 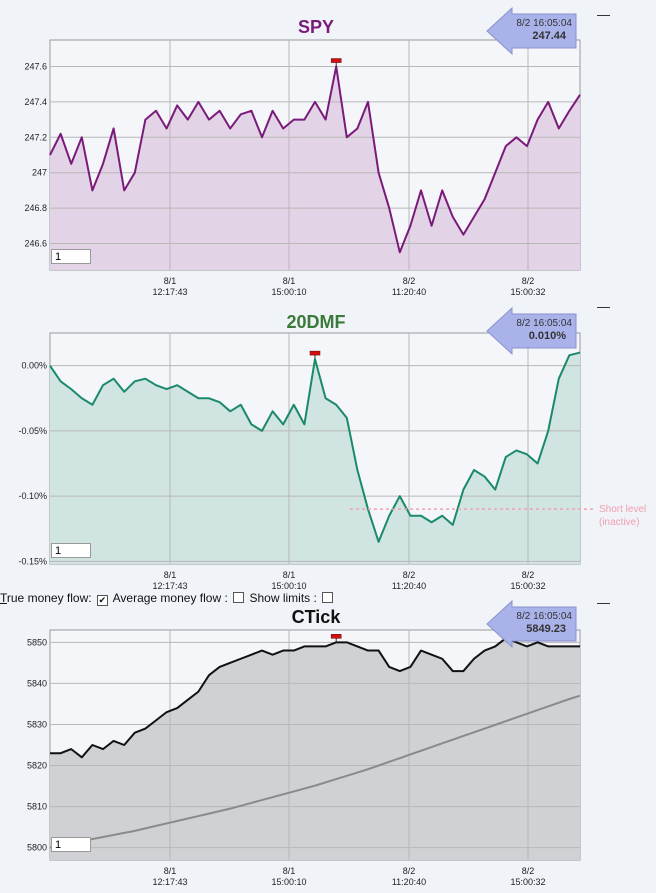 What do you see at coordinates (603, 603) in the screenshot?
I see `minimize-ctick-icon` at bounding box center [603, 603].